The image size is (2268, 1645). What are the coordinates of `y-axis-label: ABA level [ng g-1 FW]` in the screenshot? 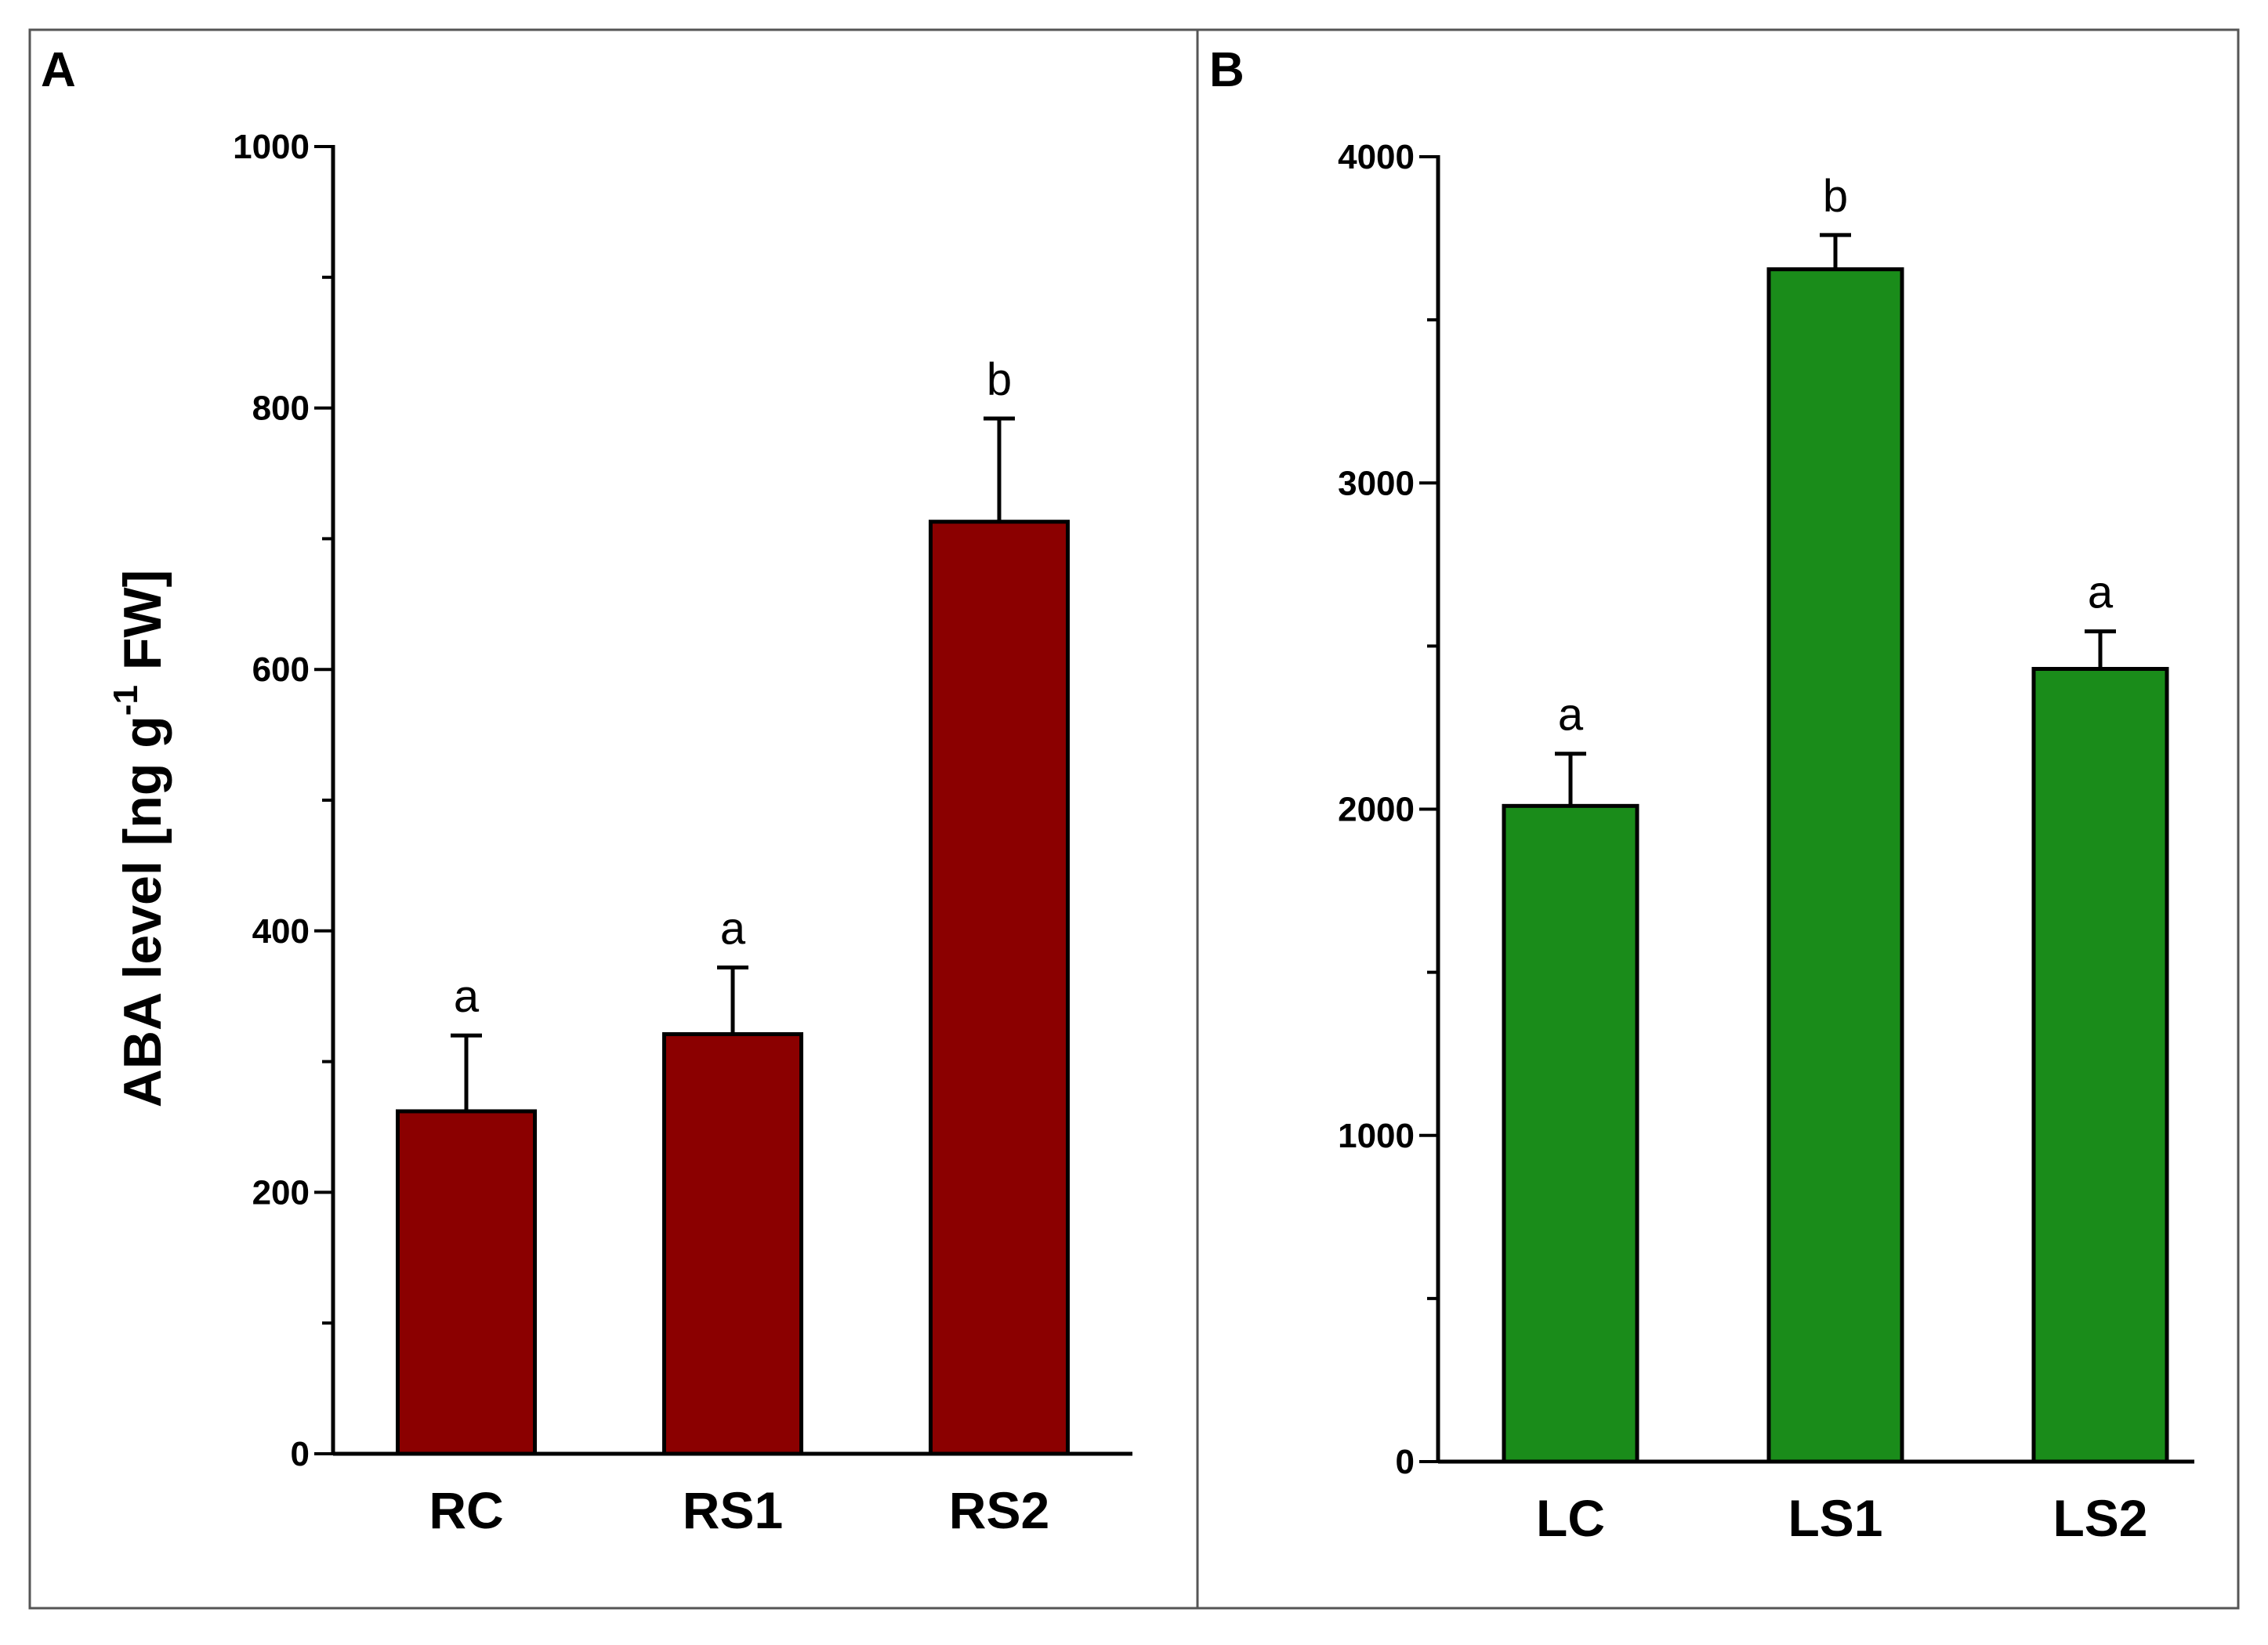 It's located at (139, 839).